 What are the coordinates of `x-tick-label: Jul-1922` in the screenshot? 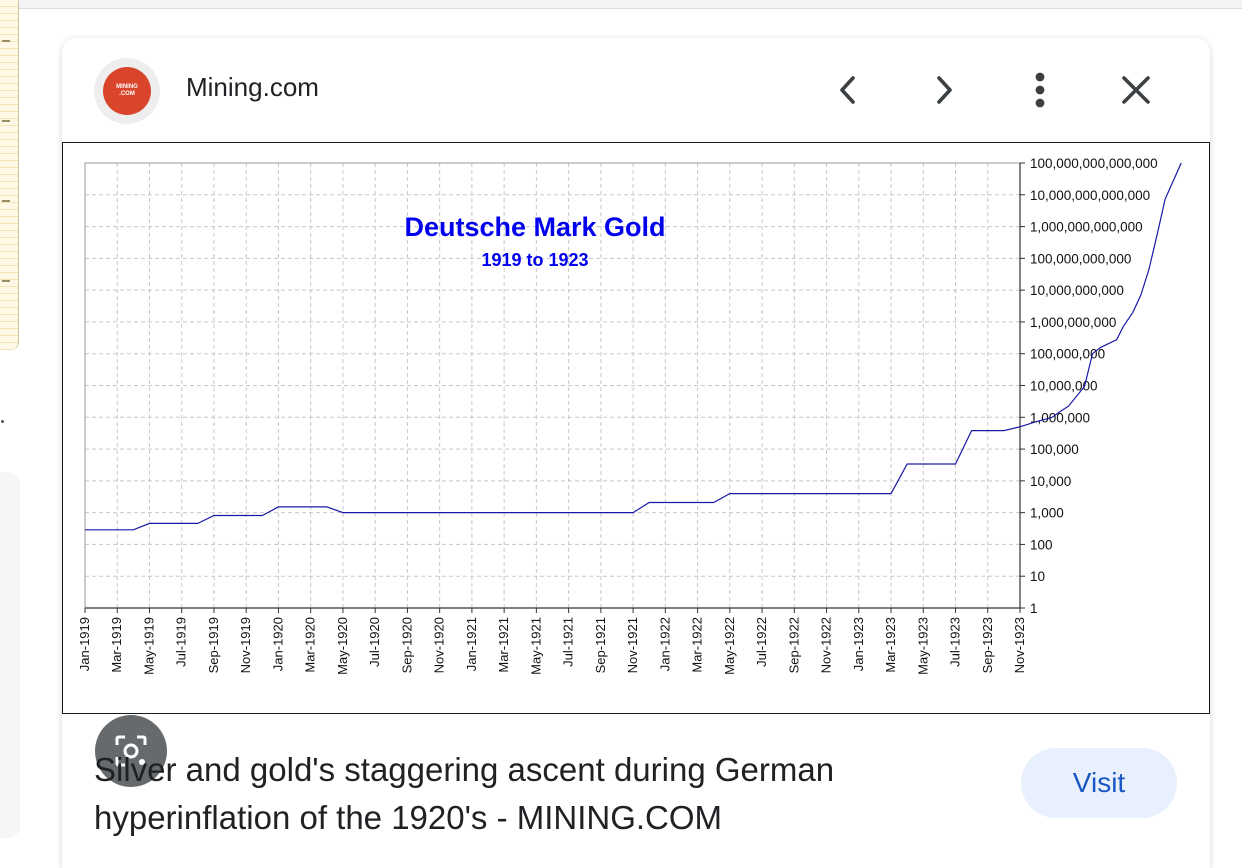 It's located at (761, 642).